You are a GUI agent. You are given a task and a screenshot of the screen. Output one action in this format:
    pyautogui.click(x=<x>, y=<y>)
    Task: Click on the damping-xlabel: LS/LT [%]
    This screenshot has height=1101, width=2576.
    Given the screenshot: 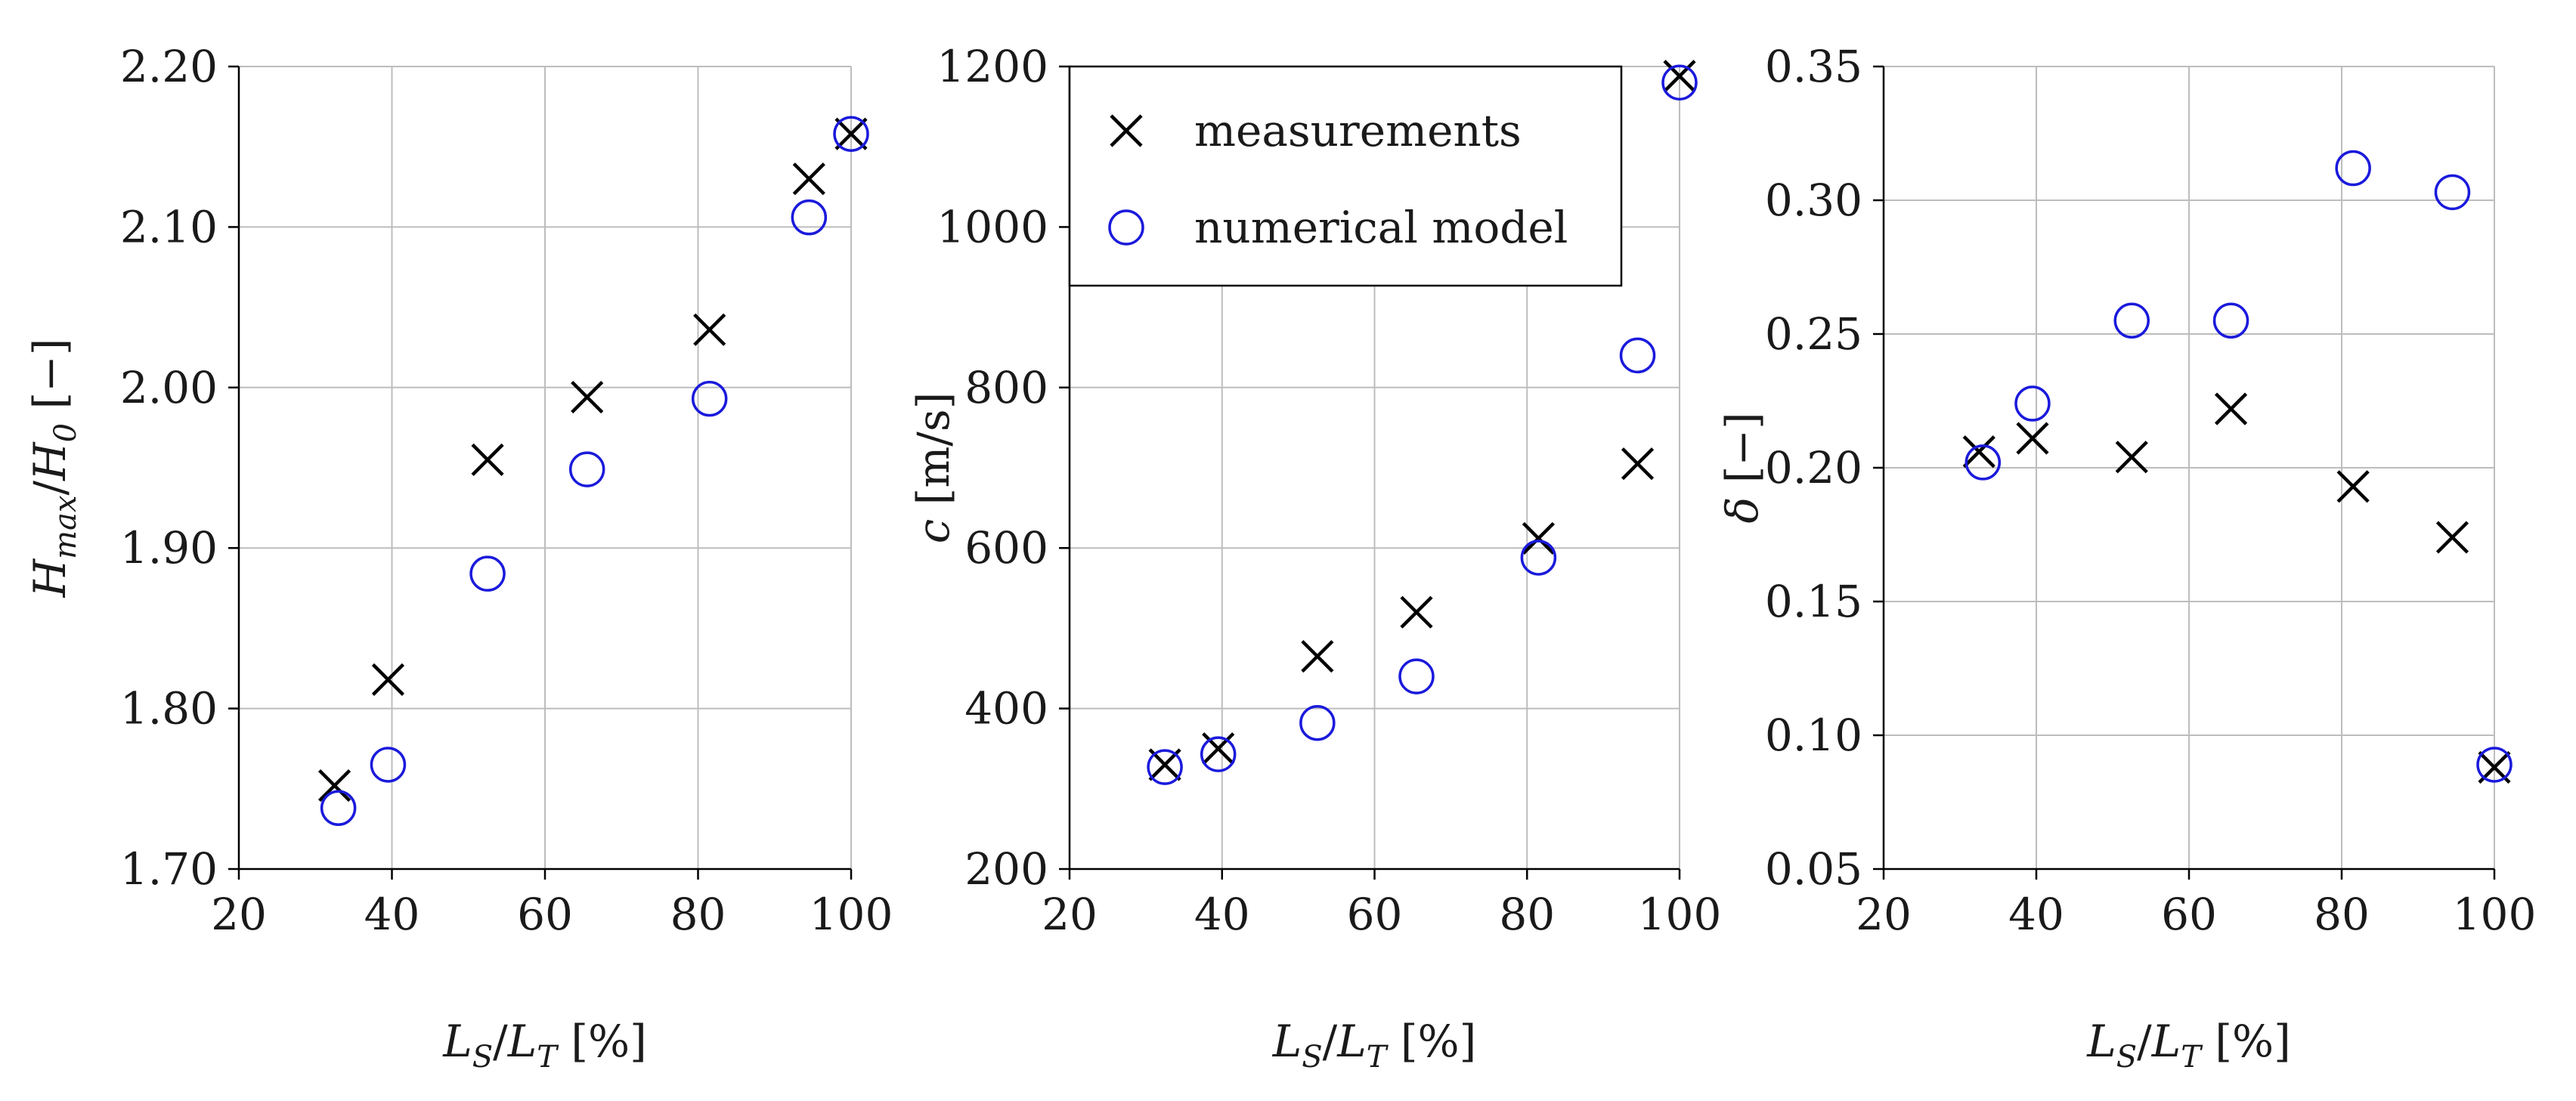 What is the action you would take?
    pyautogui.click(x=2188, y=1045)
    